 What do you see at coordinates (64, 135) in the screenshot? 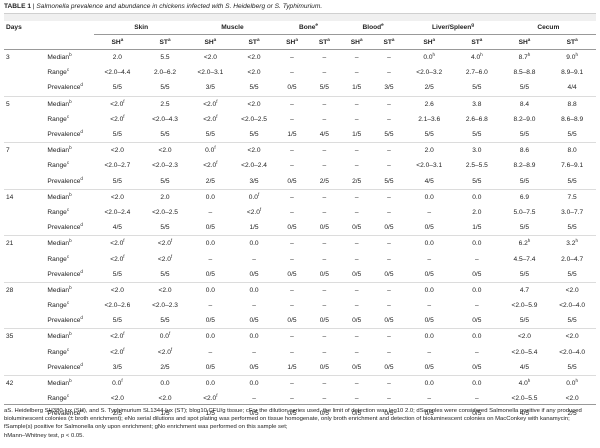
I see `row-label-text: Prevalence` at bounding box center [64, 135].